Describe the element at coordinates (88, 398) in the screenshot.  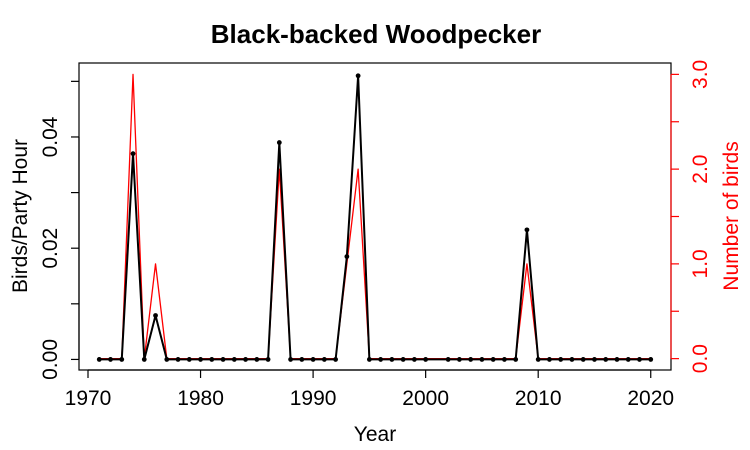
I see `x-tick-label: 1970` at that location.